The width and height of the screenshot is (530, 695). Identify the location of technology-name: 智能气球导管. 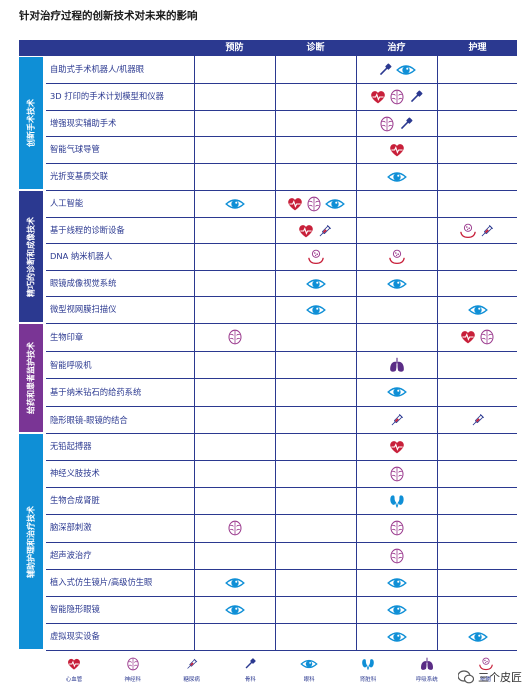
(75, 149).